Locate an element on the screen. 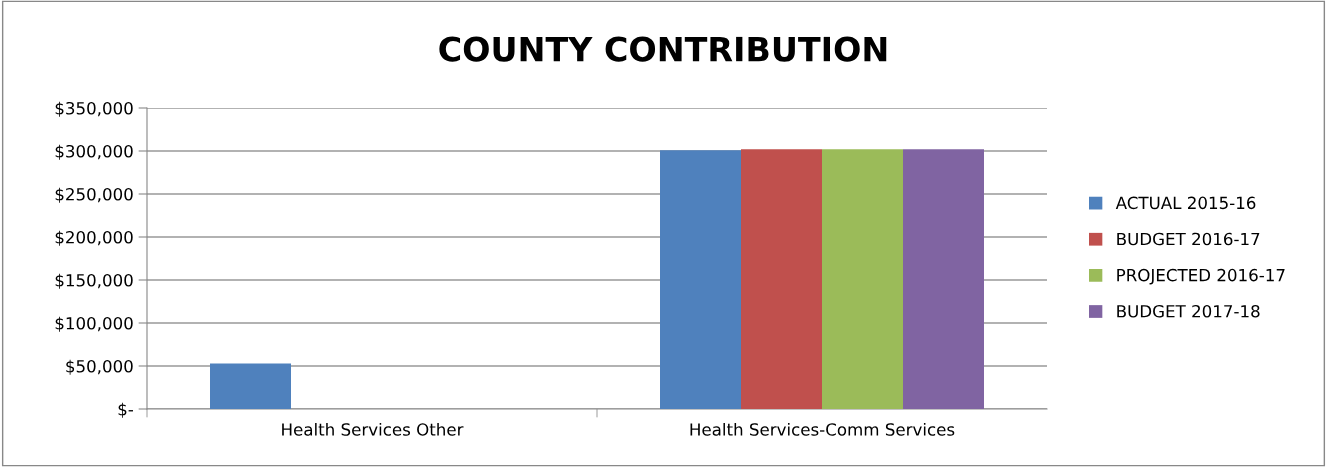 The height and width of the screenshot is (467, 1327). y-tick-label: $- is located at coordinates (125, 410).